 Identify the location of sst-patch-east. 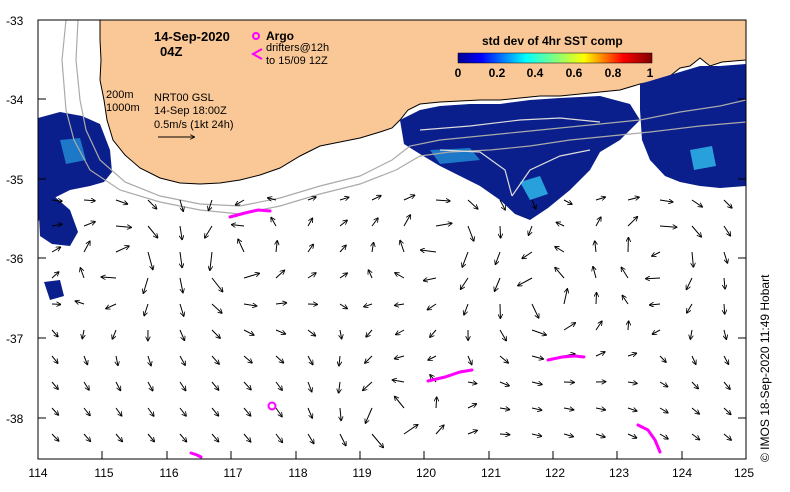
(693, 126).